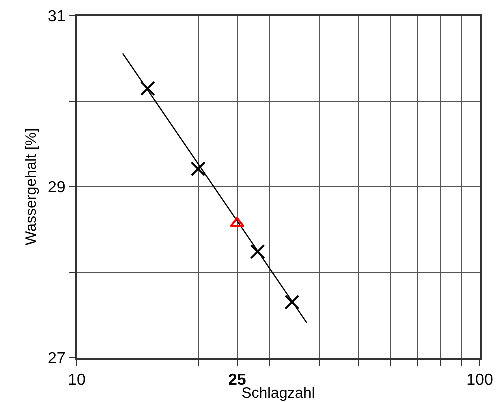 The image size is (497, 402). I want to click on y-tick-label: 31, so click(57, 17).